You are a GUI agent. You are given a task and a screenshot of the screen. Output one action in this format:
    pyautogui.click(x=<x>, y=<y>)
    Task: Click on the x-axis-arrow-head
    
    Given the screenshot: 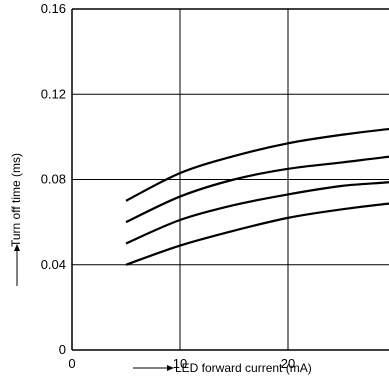 What is the action you would take?
    pyautogui.click(x=170, y=368)
    